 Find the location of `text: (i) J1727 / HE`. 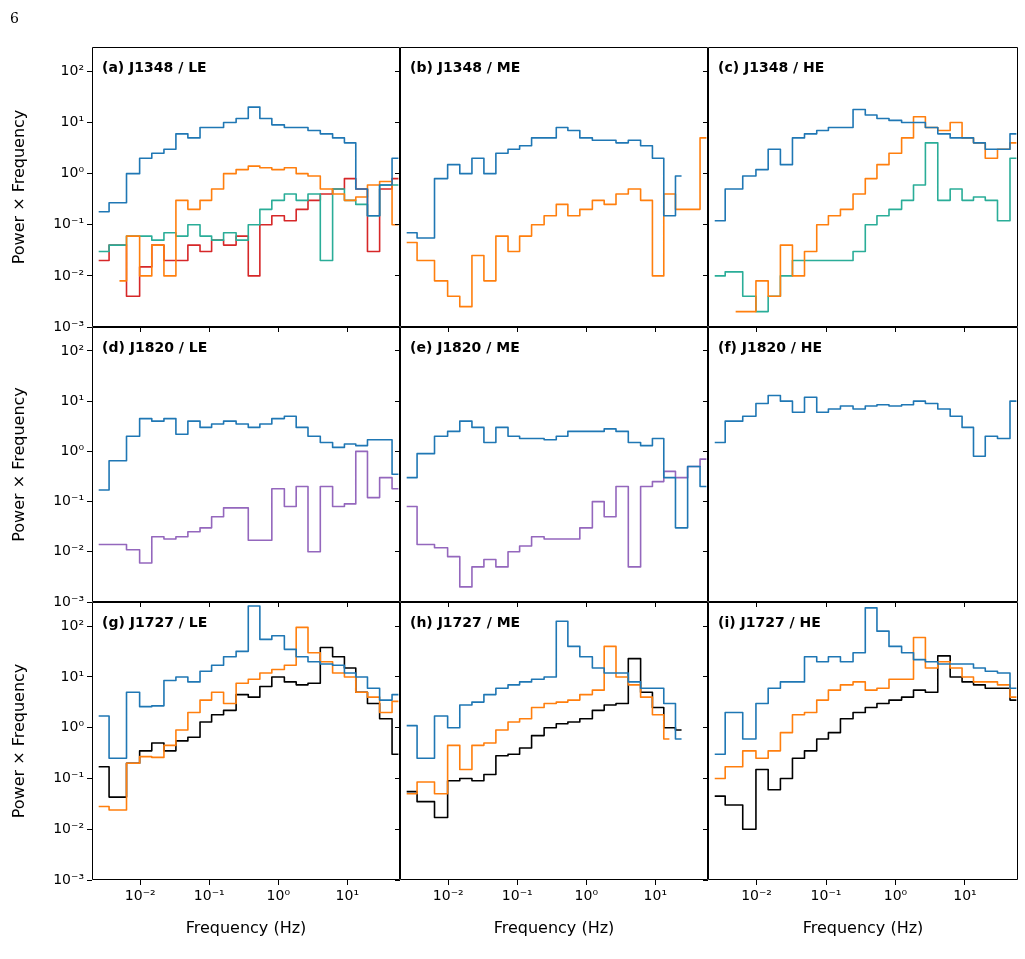

text: (i) J1727 / HE is located at coordinates (769, 621).